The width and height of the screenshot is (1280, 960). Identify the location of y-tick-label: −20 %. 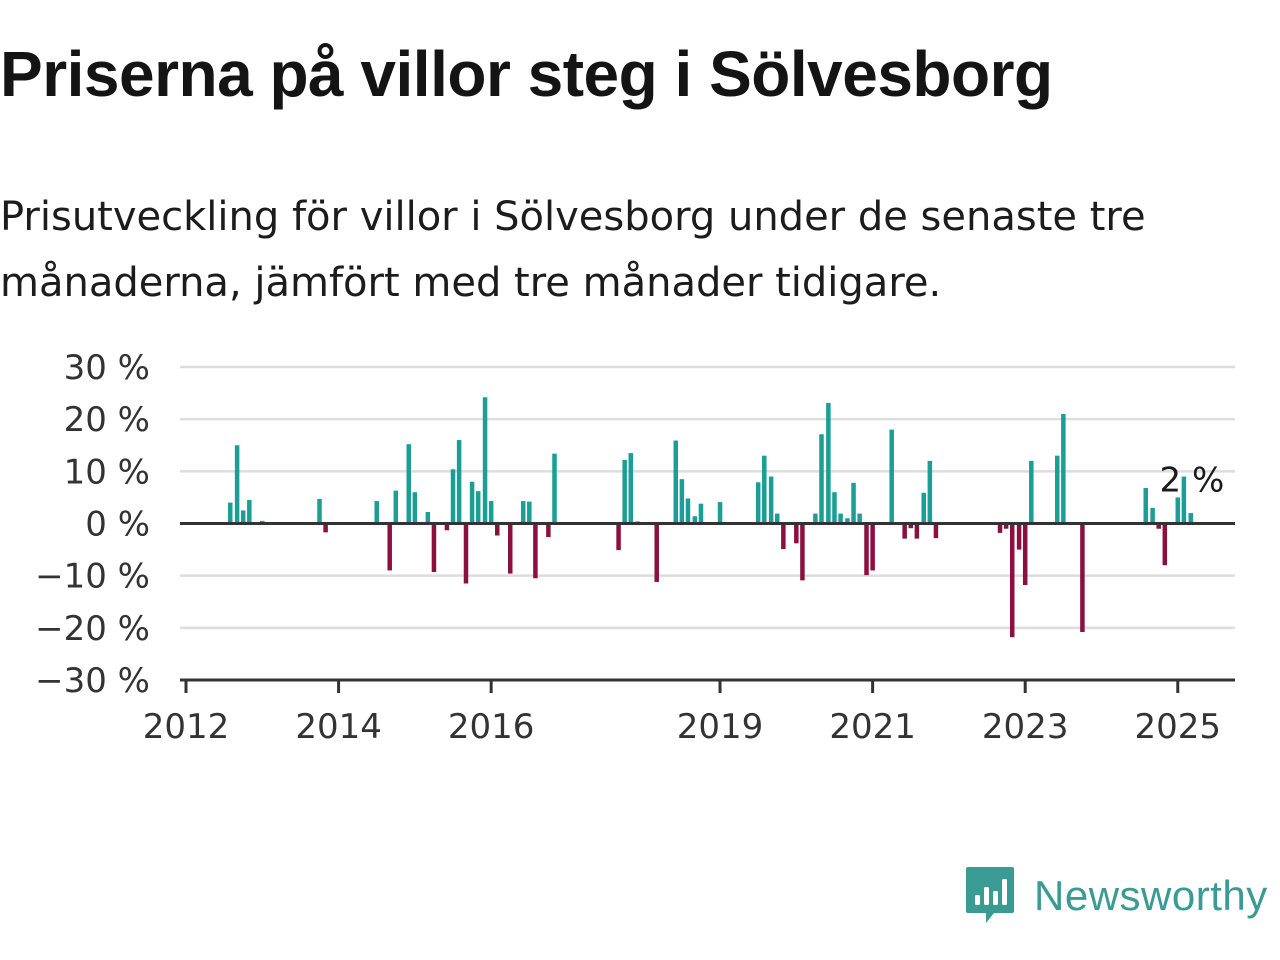
(92, 629).